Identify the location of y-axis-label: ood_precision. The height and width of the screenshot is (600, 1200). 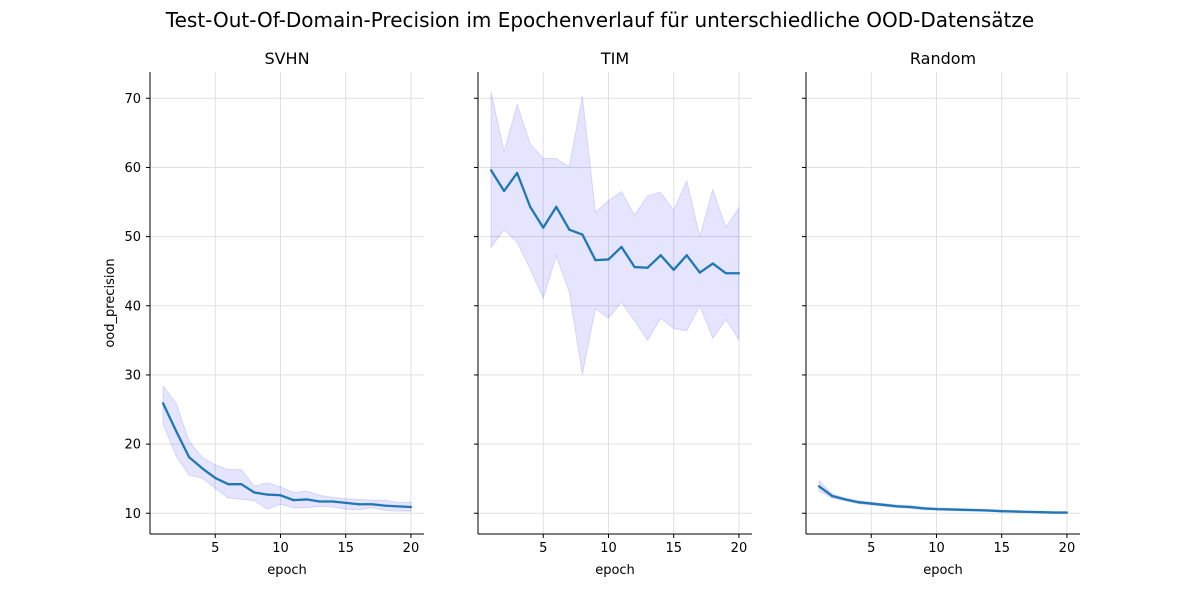
(110, 302).